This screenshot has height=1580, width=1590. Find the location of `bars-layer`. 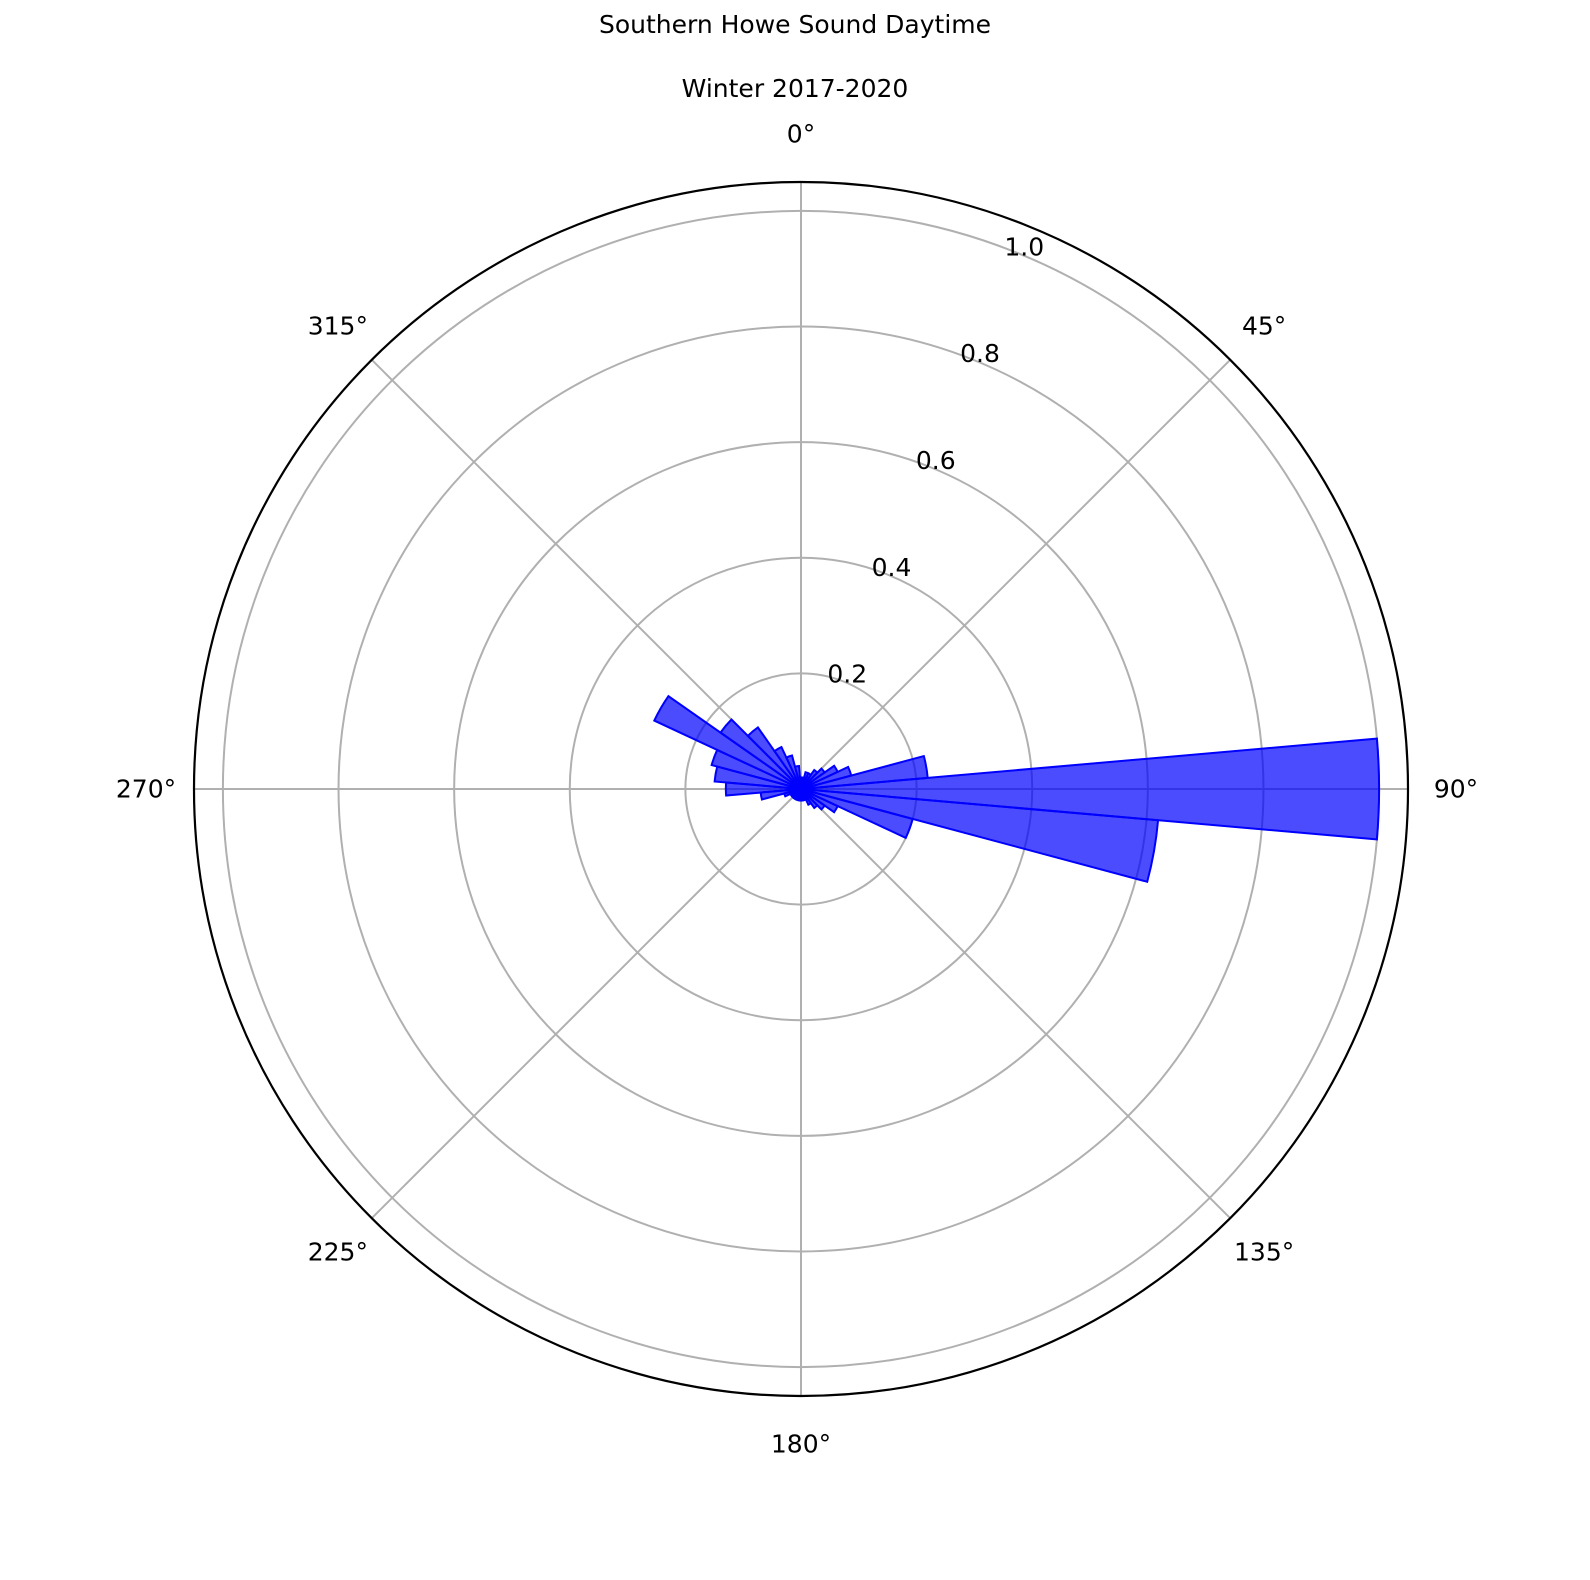

bars-layer is located at coordinates (1016, 788).